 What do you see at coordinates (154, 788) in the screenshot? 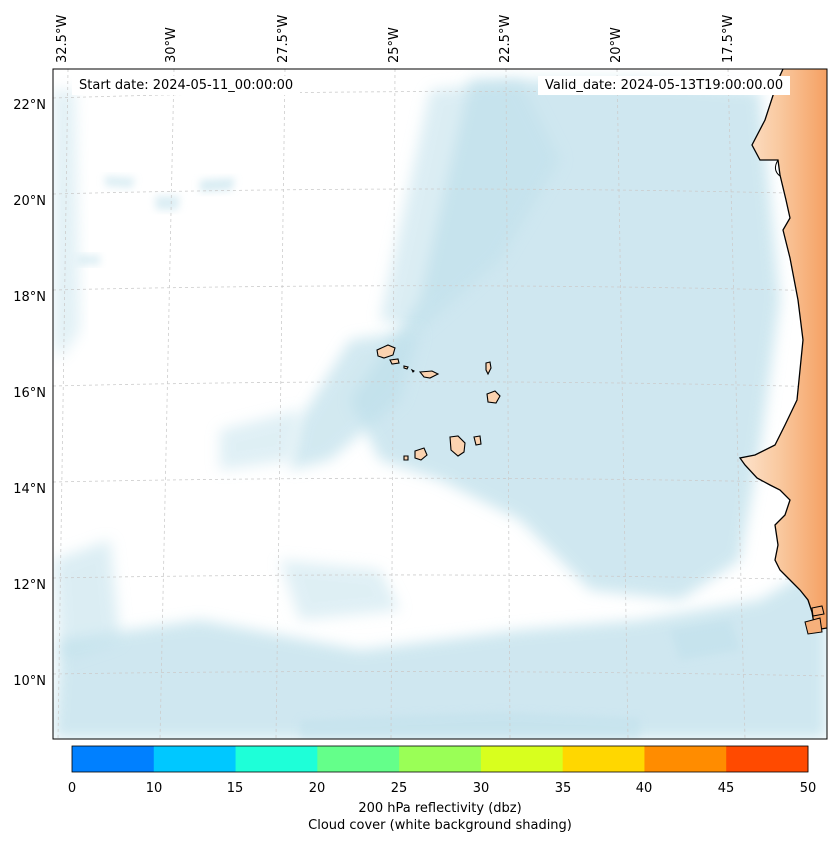
I see `colorbar-tick: 10` at bounding box center [154, 788].